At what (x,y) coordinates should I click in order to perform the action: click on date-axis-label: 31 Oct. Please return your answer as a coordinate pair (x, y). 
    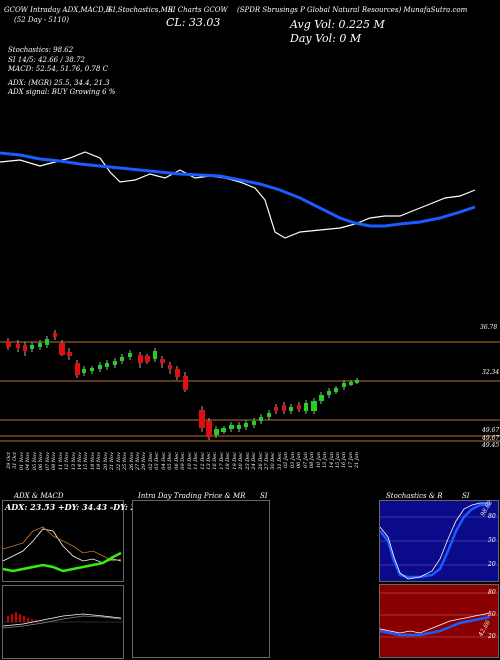
    Looking at the image, I should click on (15, 460).